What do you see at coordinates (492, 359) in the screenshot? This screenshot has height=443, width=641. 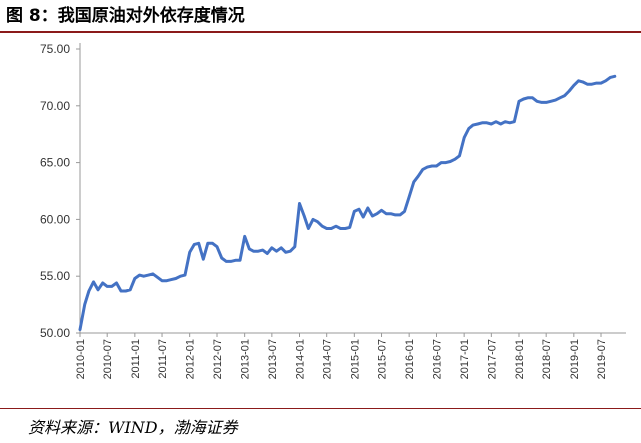 I see `x-tick-label: 2017-07` at bounding box center [492, 359].